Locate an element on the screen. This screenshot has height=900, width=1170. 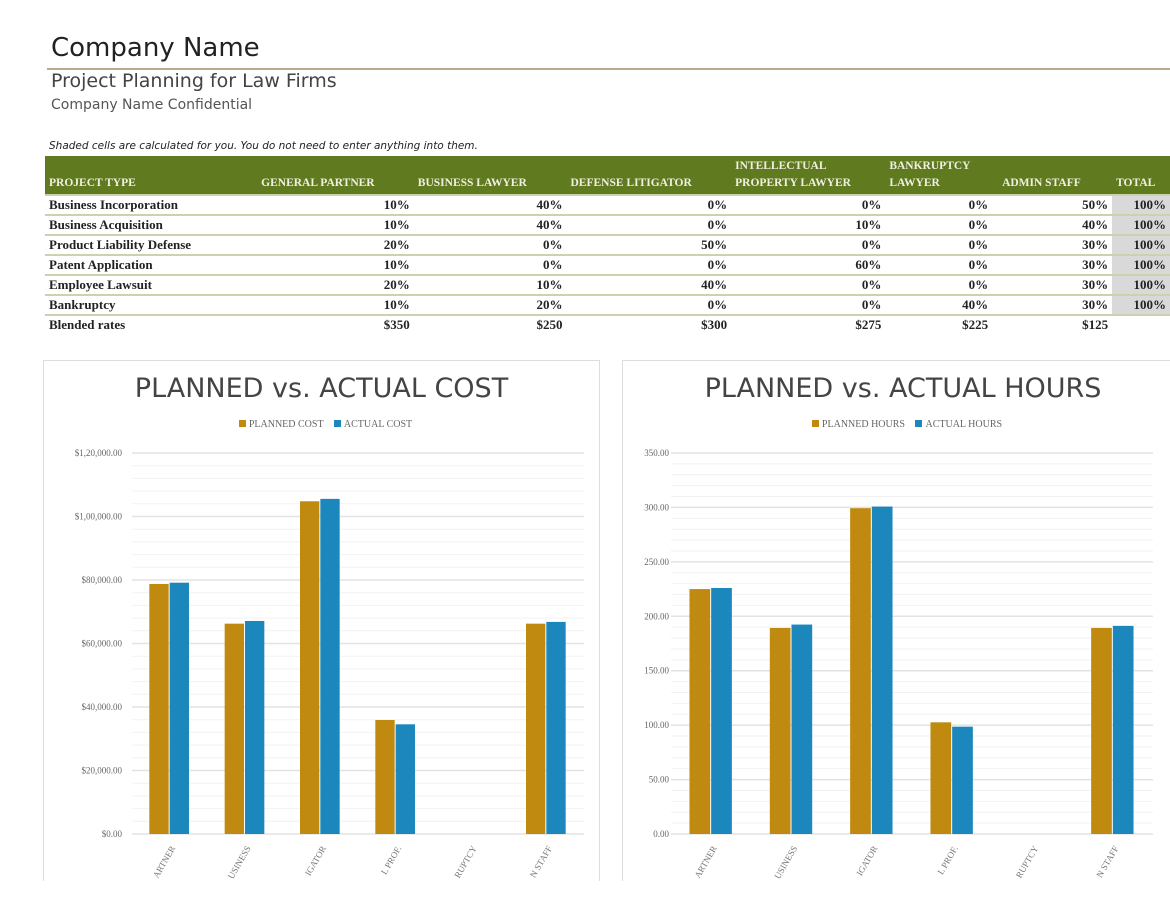
legend-swatch-actual is located at coordinates (337, 423).